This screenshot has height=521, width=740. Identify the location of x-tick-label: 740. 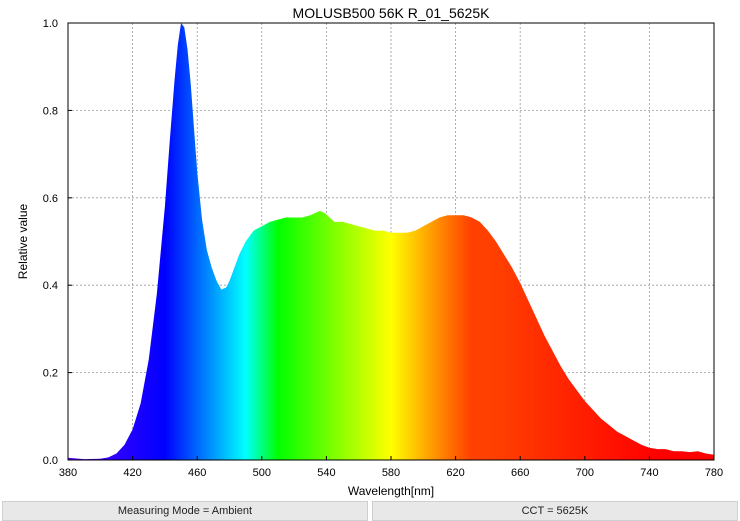
(649, 473).